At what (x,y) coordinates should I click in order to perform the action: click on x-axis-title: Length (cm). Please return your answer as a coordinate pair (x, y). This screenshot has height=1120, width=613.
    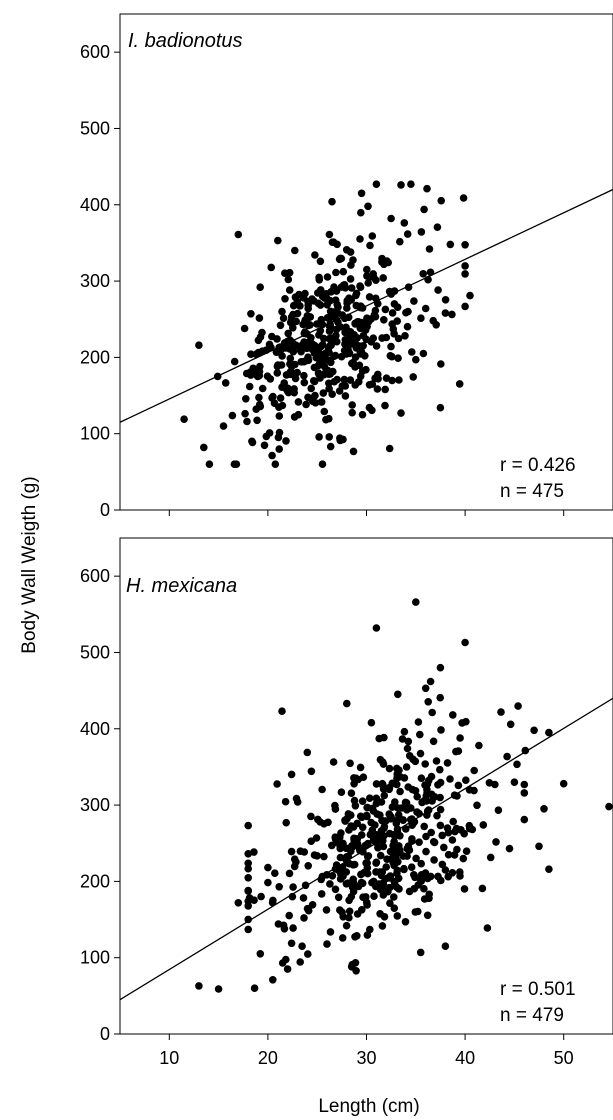
    Looking at the image, I should click on (368, 1106).